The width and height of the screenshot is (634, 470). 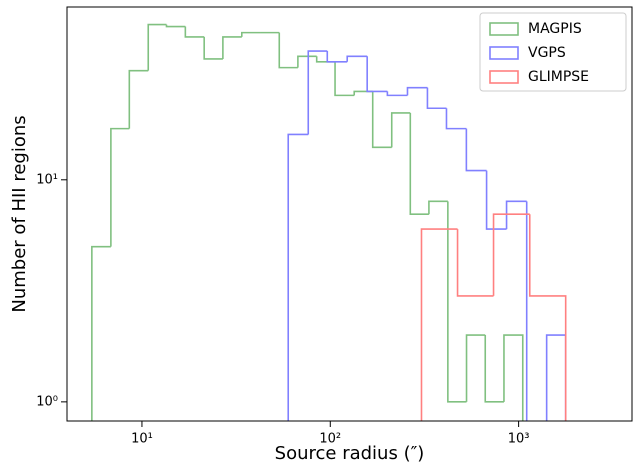 I want to click on y-tick-label: 10¹, so click(x=47, y=179).